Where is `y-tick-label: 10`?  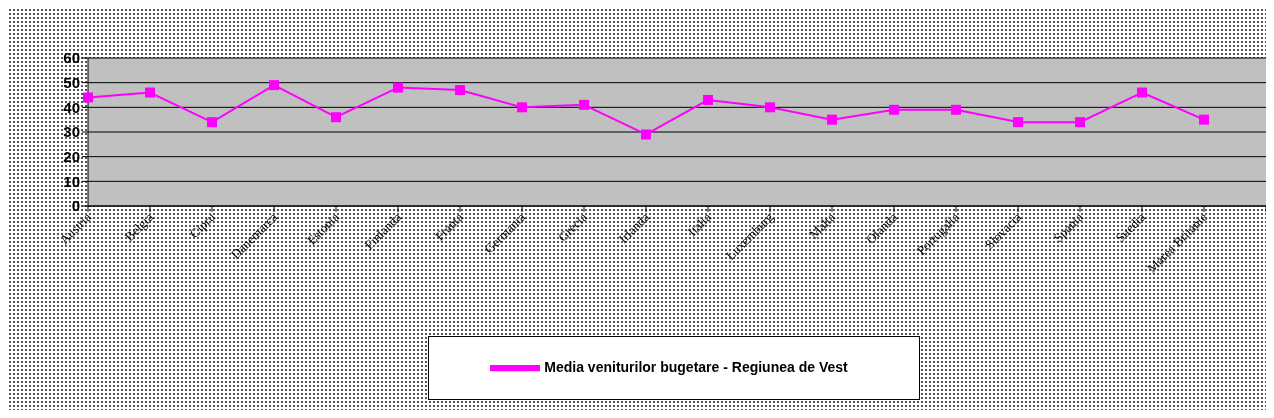
y-tick-label: 10 is located at coordinates (71, 181).